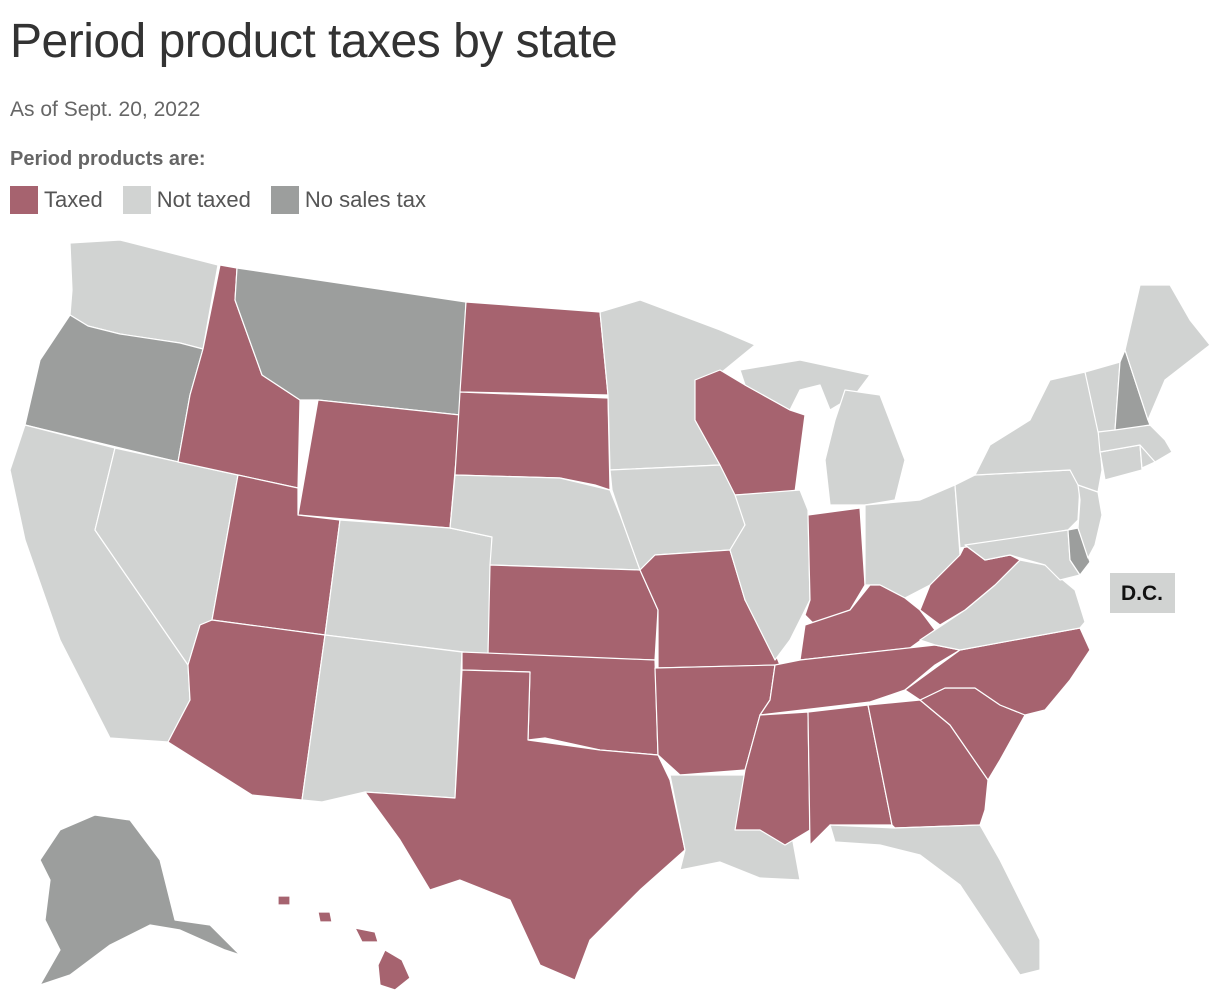 The width and height of the screenshot is (1220, 1004). Describe the element at coordinates (314, 41) in the screenshot. I see `page-title: Period product taxes by state` at that location.